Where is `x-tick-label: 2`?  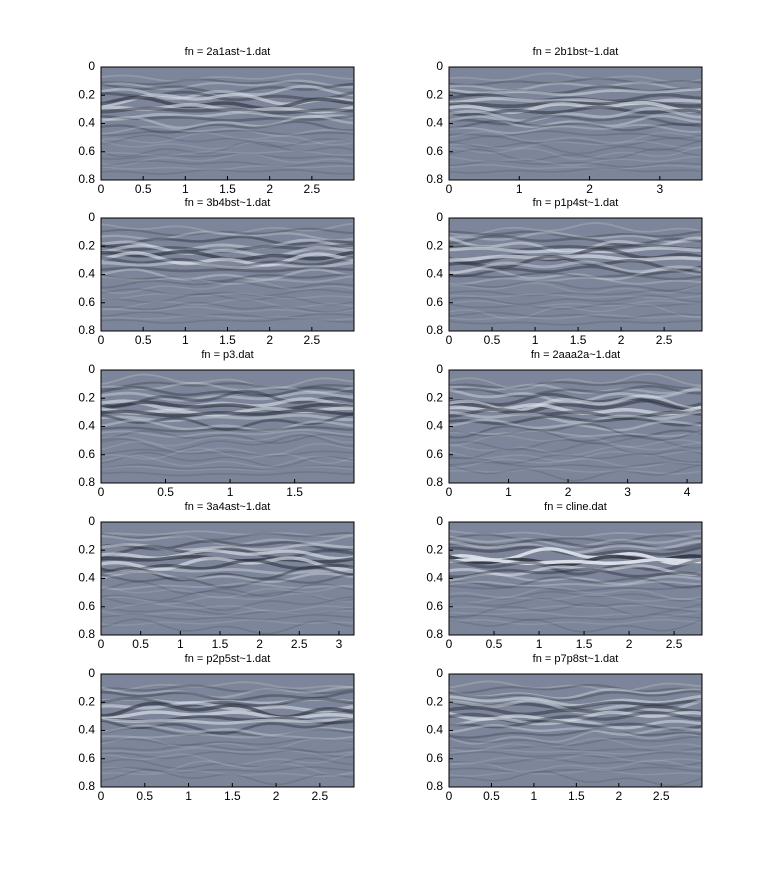
x-tick-label: 2 is located at coordinates (568, 492).